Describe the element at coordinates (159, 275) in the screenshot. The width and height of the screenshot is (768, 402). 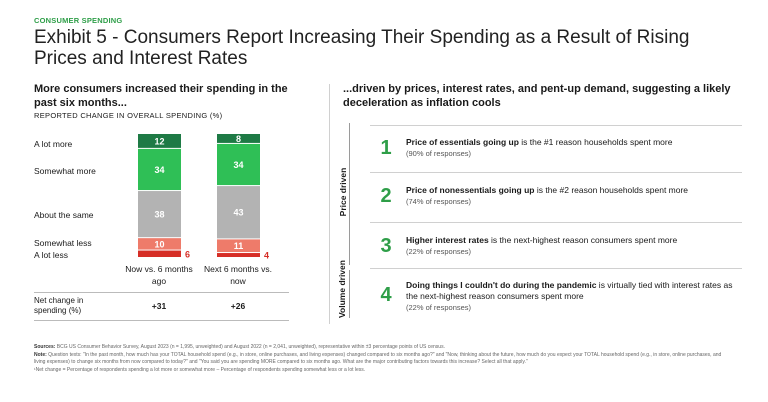
I see `column-label-now: Now vs. 6 months ago` at that location.